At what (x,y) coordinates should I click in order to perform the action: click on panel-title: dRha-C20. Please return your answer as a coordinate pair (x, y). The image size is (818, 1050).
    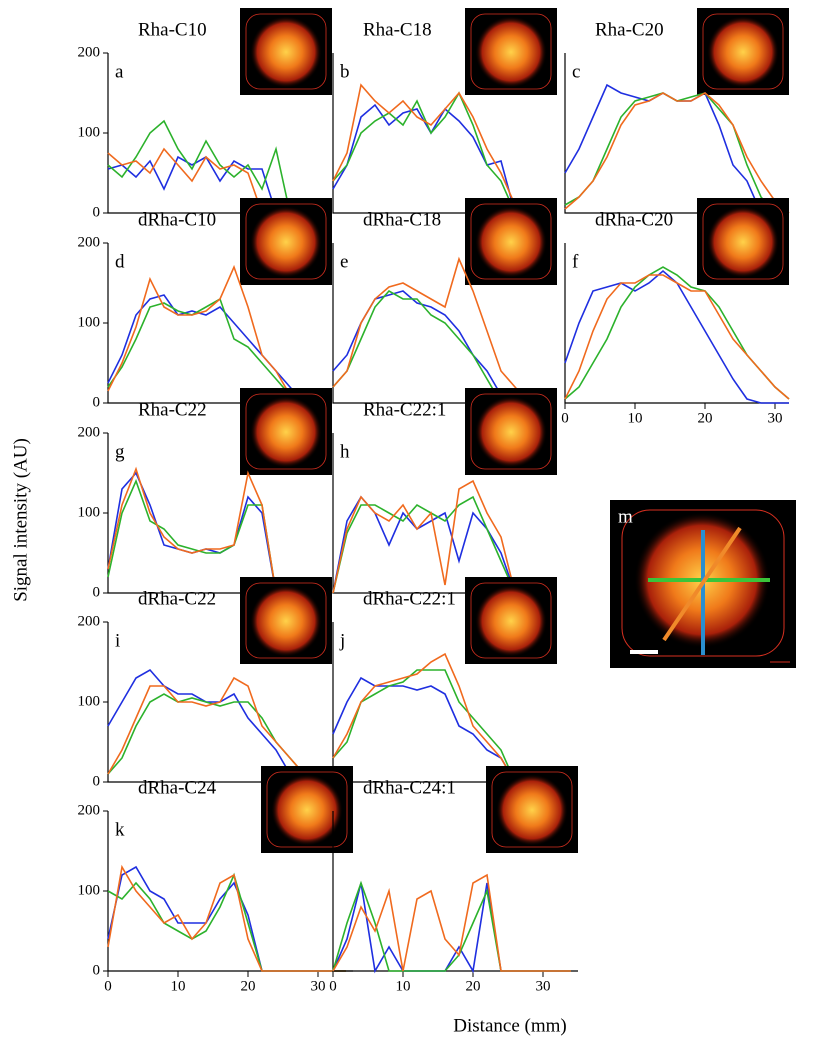
    Looking at the image, I should click on (634, 219).